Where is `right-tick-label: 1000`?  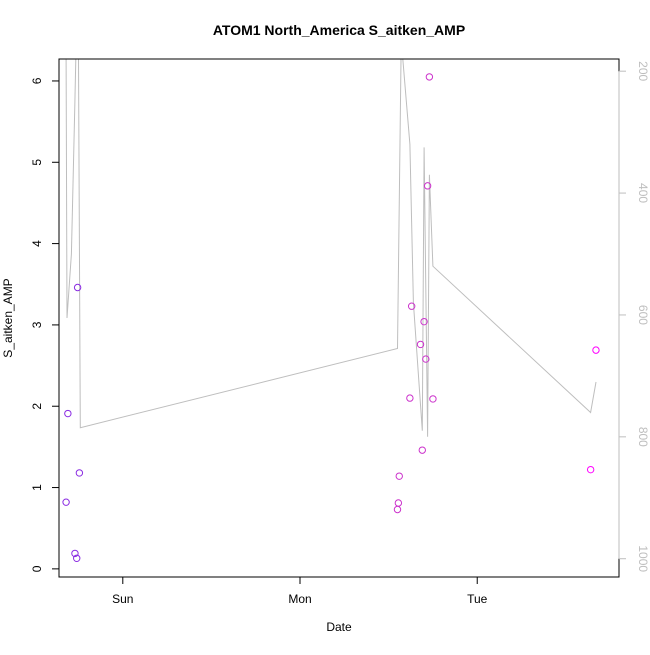 right-tick-label: 1000 is located at coordinates (643, 558).